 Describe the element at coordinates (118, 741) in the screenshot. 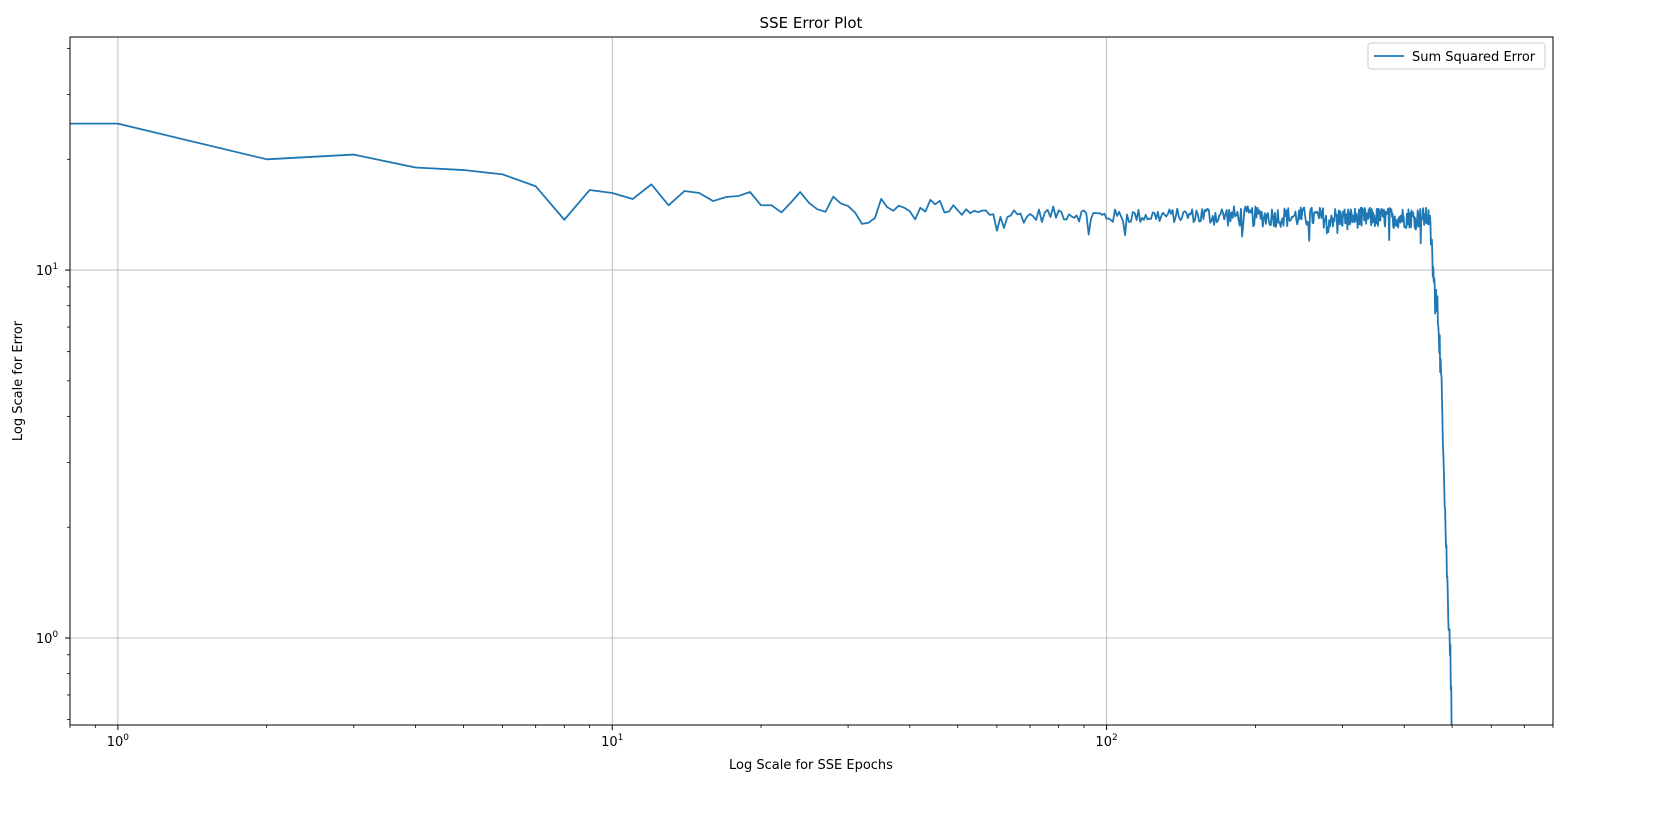

I see `x-tick-label: 100` at that location.